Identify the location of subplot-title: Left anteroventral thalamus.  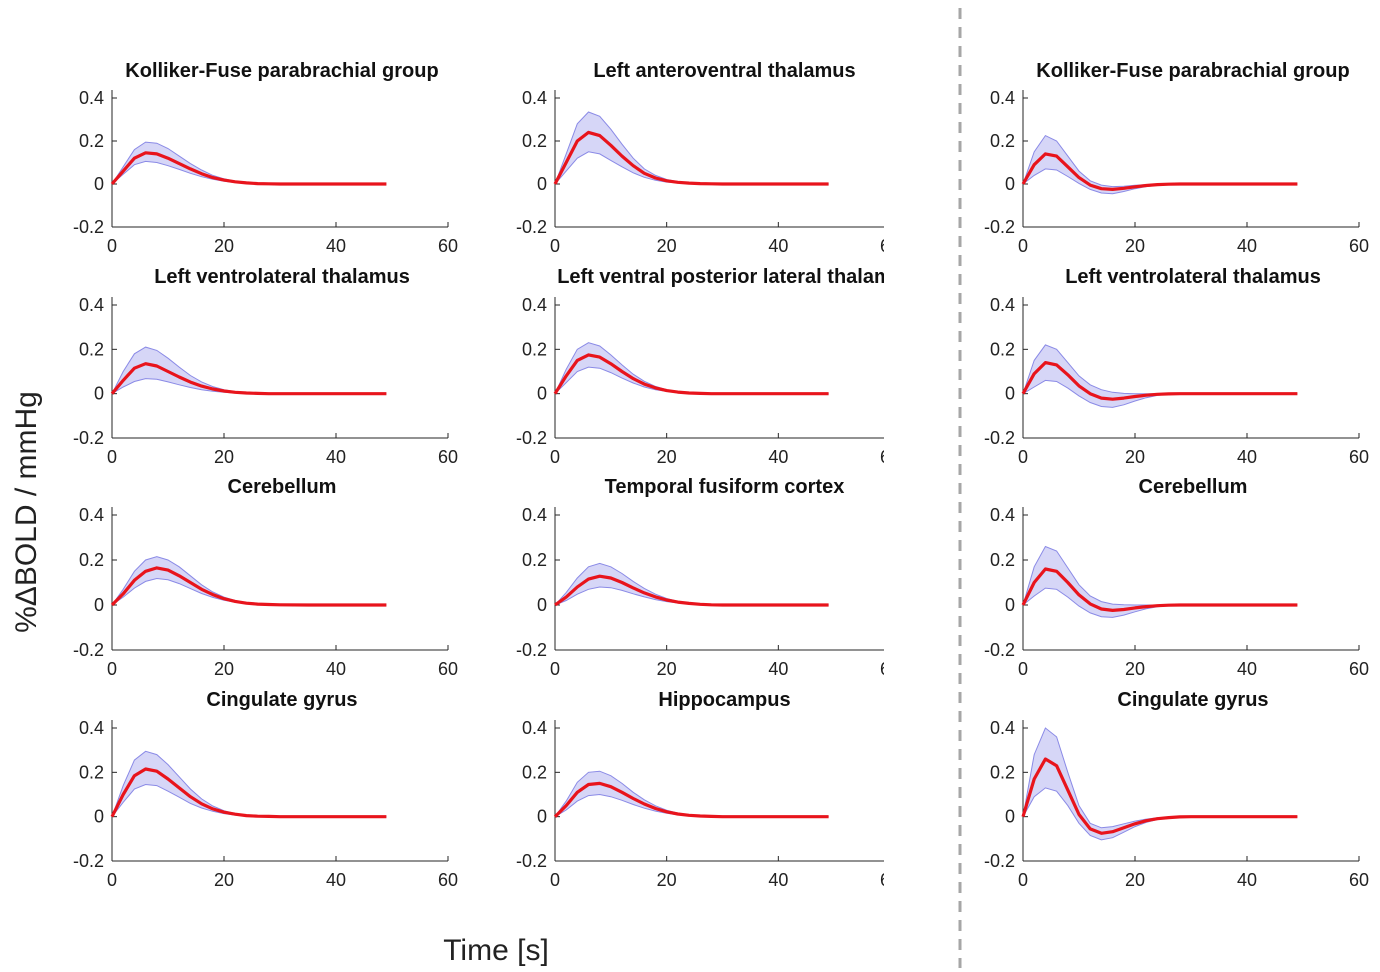
(724, 71).